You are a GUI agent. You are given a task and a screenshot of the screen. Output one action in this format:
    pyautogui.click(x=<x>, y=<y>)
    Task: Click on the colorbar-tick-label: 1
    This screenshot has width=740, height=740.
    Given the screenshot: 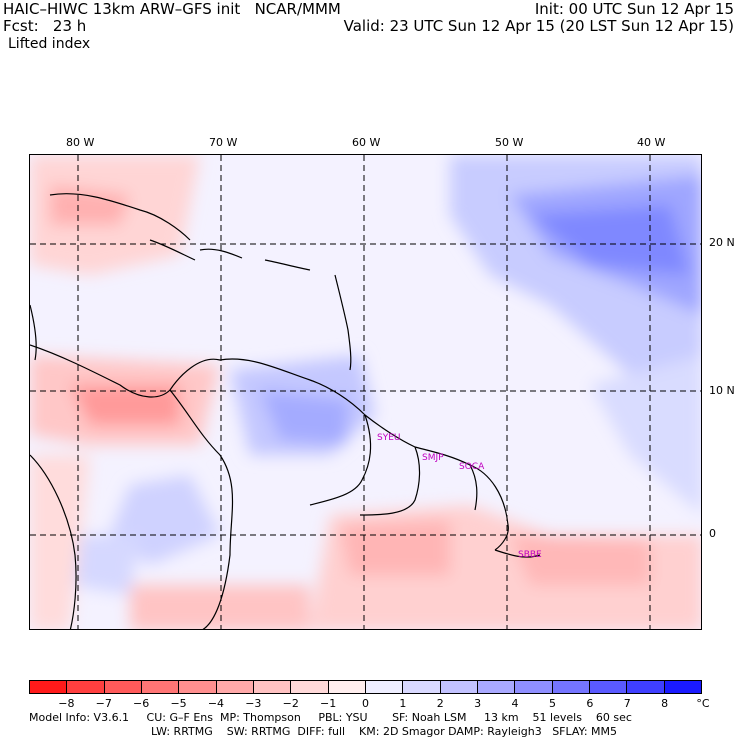 What is the action you would take?
    pyautogui.click(x=403, y=703)
    